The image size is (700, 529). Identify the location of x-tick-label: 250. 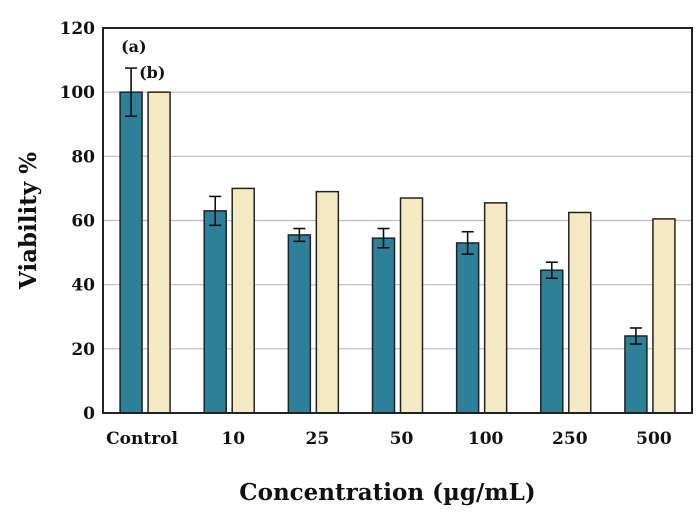
(570, 439).